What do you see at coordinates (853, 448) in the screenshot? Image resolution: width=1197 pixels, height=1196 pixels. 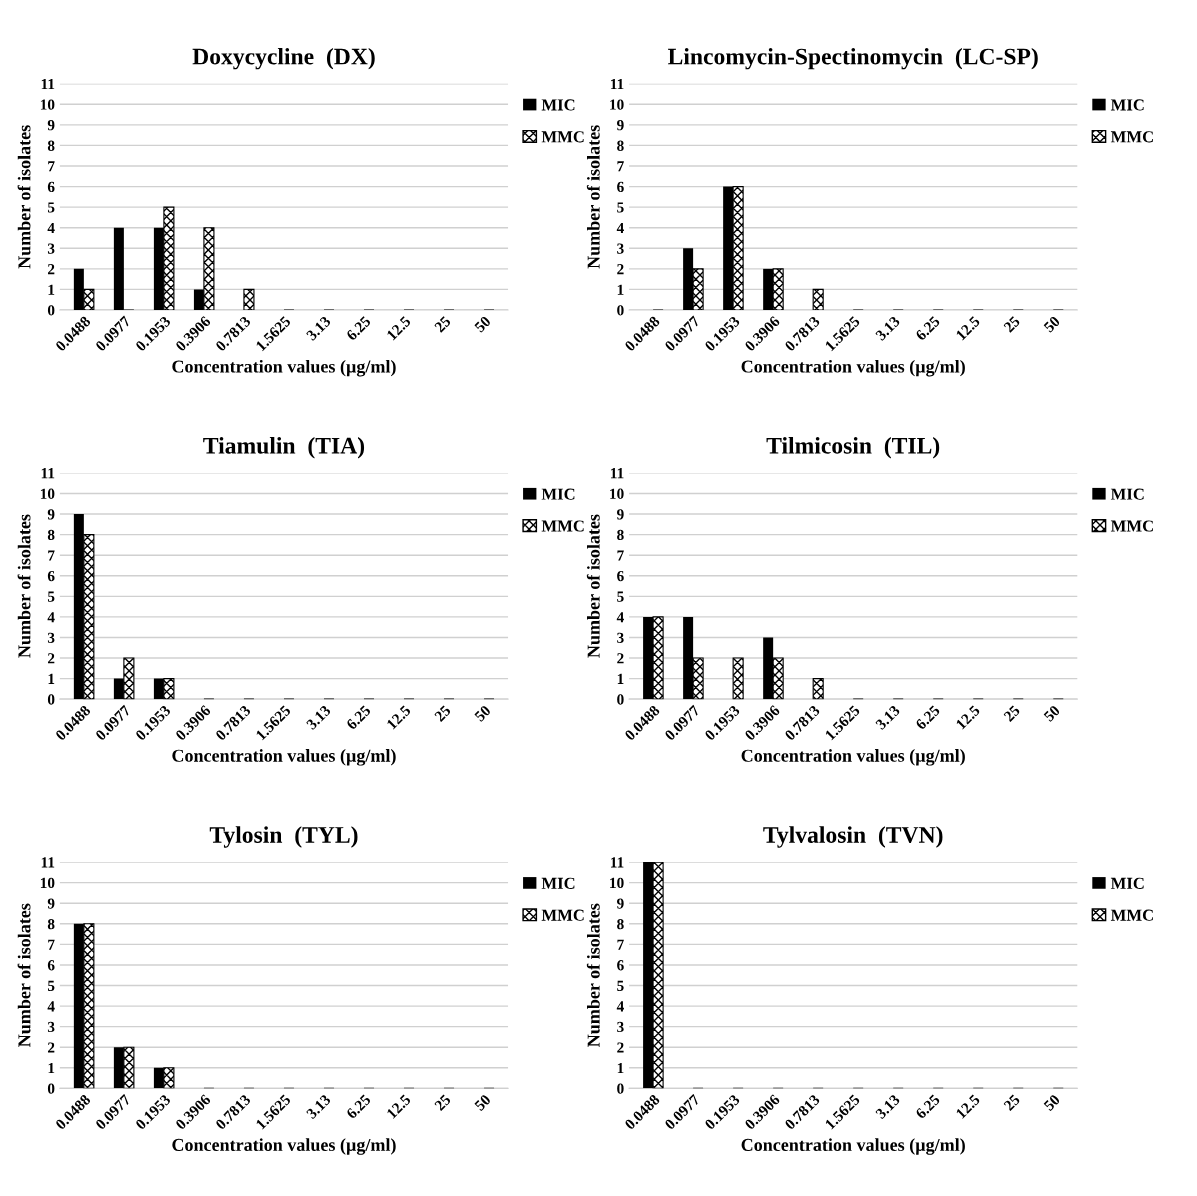 I see `chart-title: Tilmicosin (TIL)` at bounding box center [853, 448].